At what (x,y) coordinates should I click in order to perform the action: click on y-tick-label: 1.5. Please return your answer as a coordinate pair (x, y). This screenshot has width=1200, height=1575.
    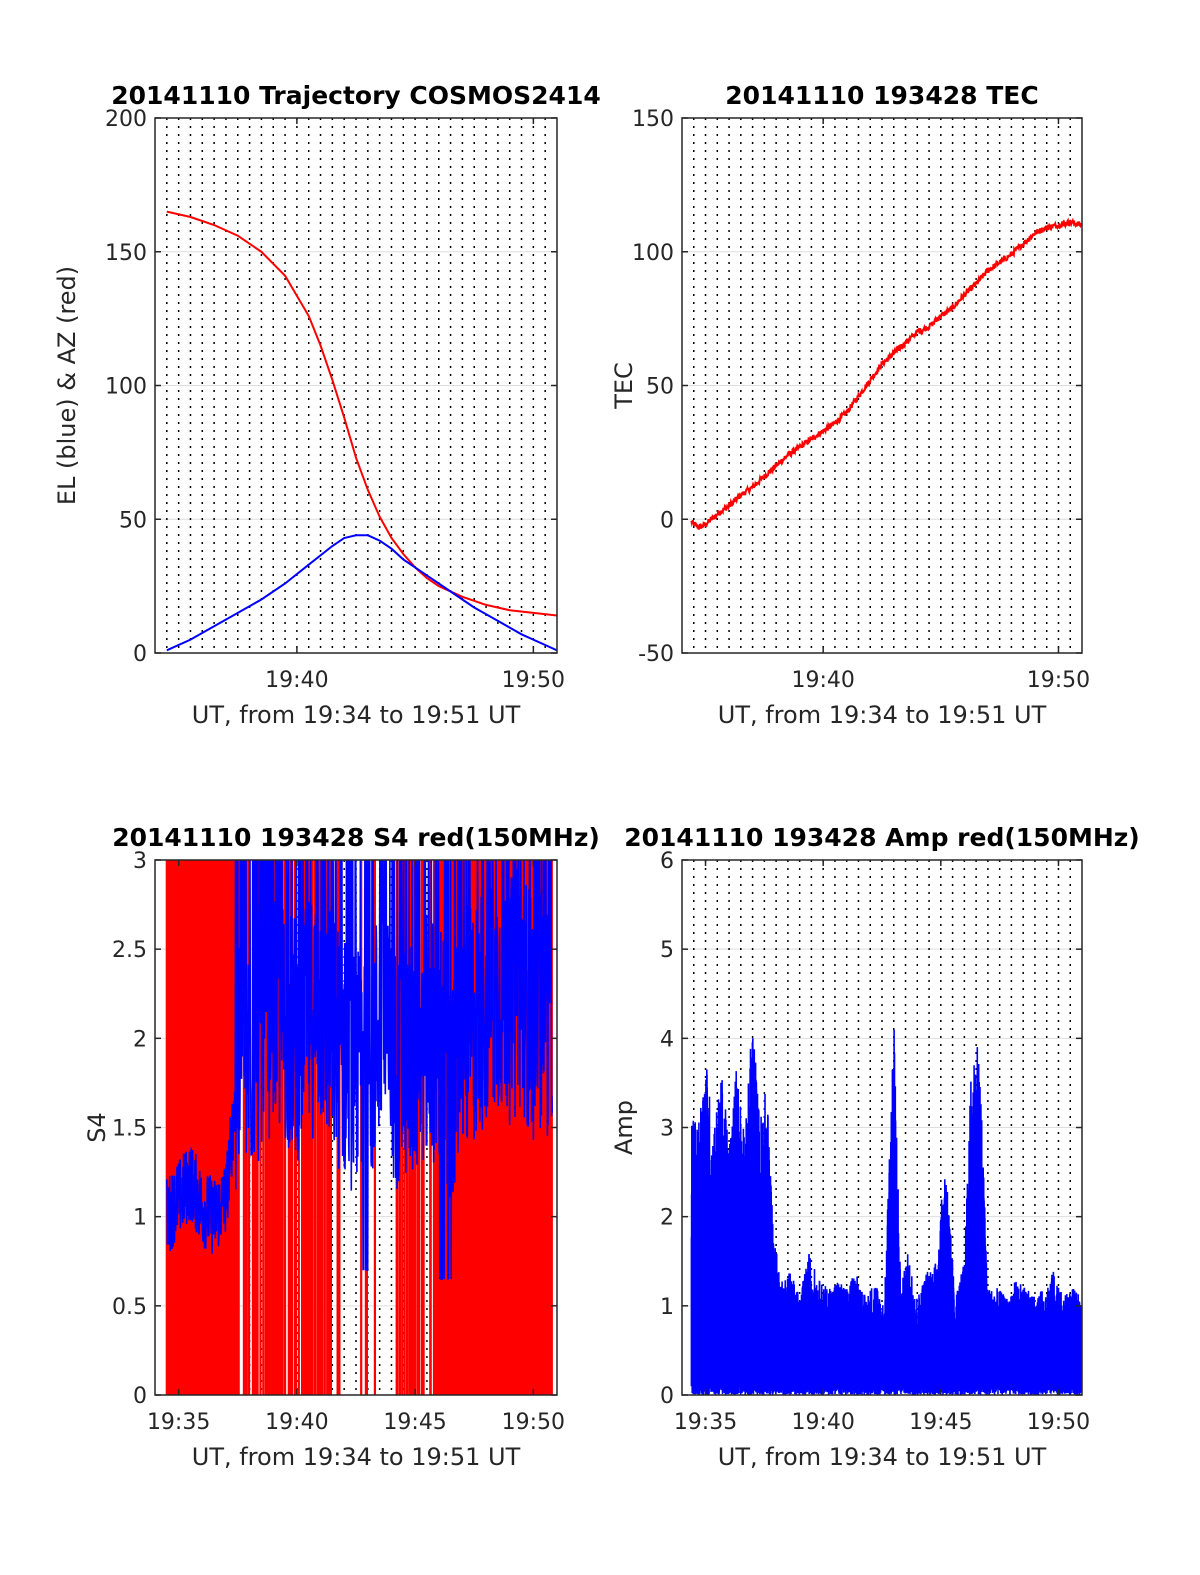
    Looking at the image, I should click on (129, 1129).